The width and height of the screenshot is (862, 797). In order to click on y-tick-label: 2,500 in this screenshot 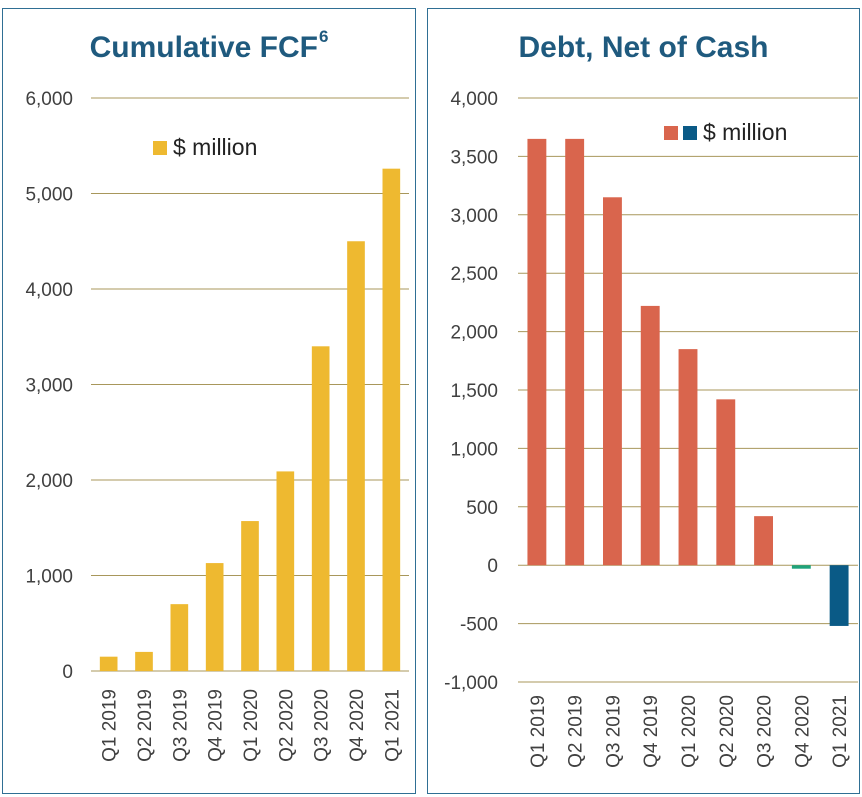, I will do `click(474, 274)`.